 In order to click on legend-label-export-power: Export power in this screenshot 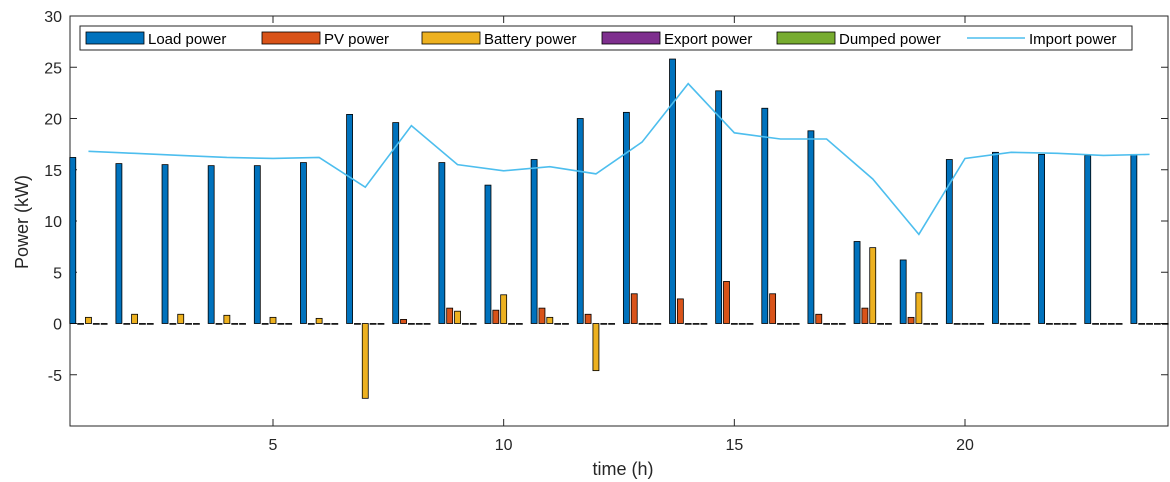, I will do `click(708, 39)`.